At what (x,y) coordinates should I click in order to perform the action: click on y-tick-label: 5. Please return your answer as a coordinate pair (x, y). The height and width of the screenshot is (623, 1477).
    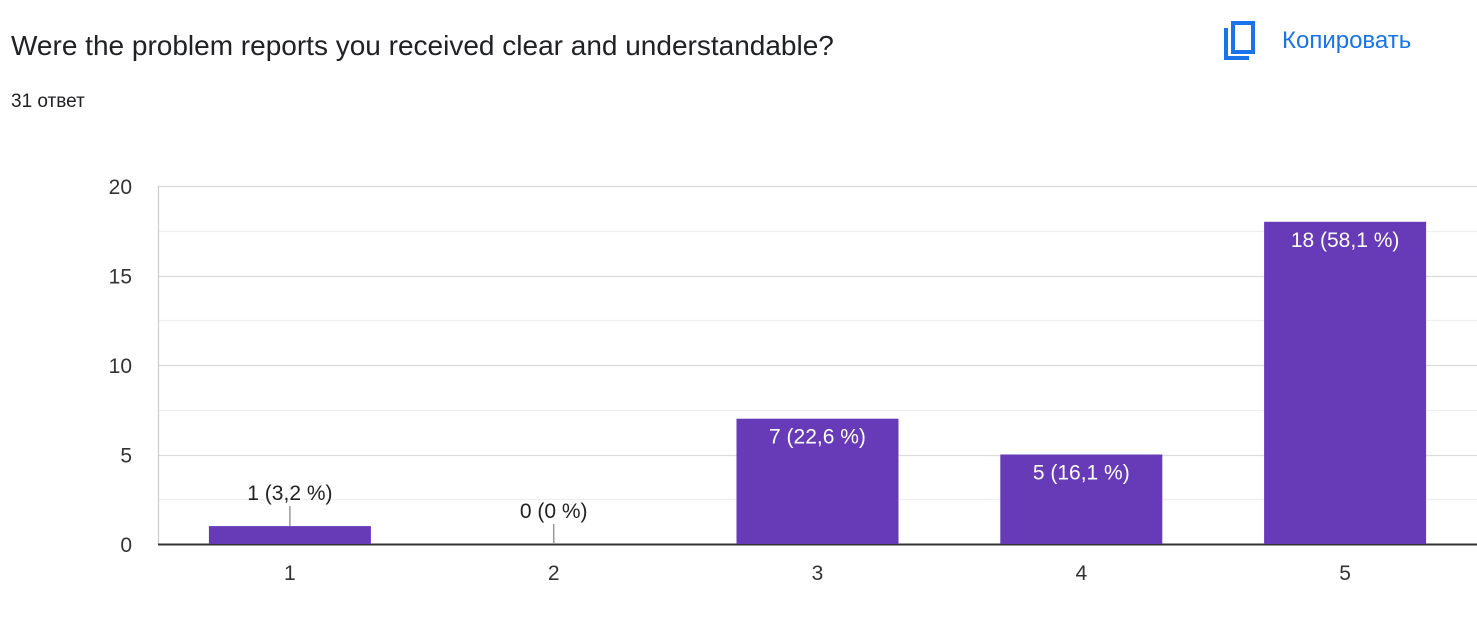
    Looking at the image, I should click on (126, 456).